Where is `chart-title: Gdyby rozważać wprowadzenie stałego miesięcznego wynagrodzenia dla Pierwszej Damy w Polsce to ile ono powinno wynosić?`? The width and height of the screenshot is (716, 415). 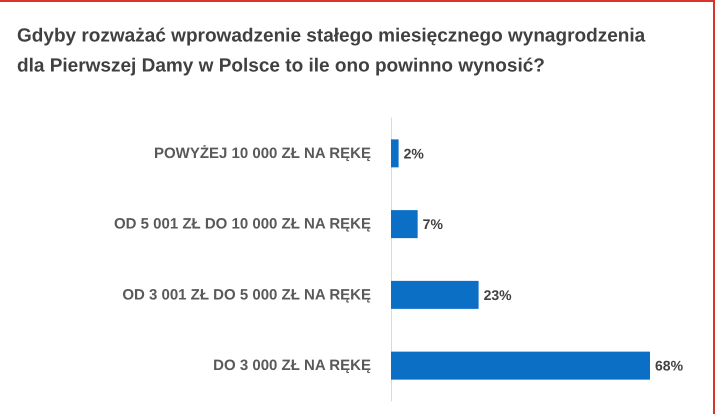
chart-title: Gdyby rozważać wprowadzenie stałego miesięcznego wynagrodzenia dla Pierwszej Damy w Polsce to ile ono powinno wynosić? is located at coordinates (331, 51).